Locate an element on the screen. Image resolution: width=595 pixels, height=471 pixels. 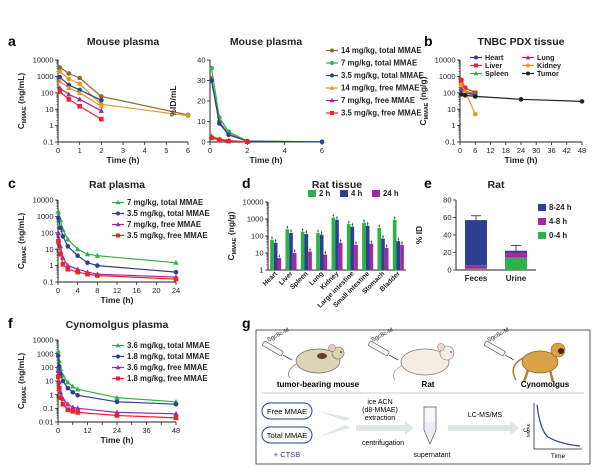
c-ytick-label: 100 is located at coordinates (47, 232).